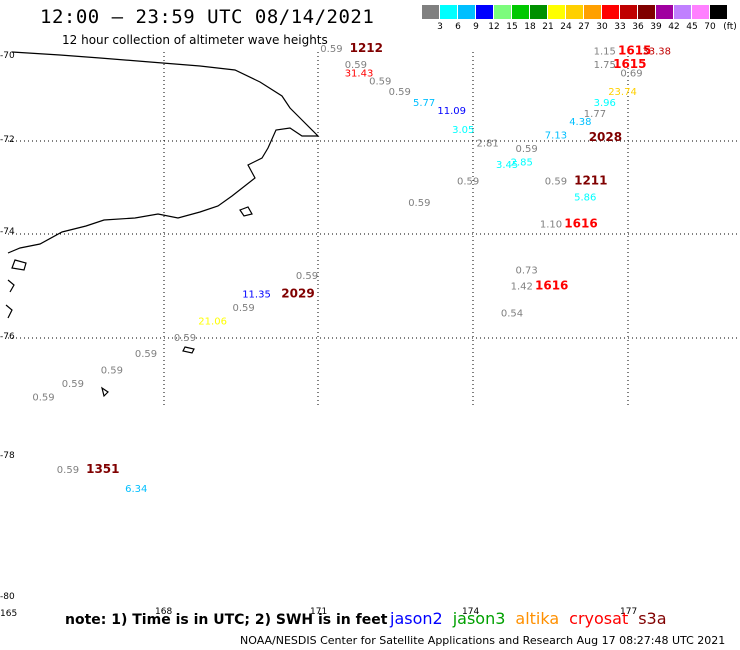 This screenshot has height=650, width=740. Describe the element at coordinates (590, 180) in the screenshot. I see `time-label: 1211` at that location.